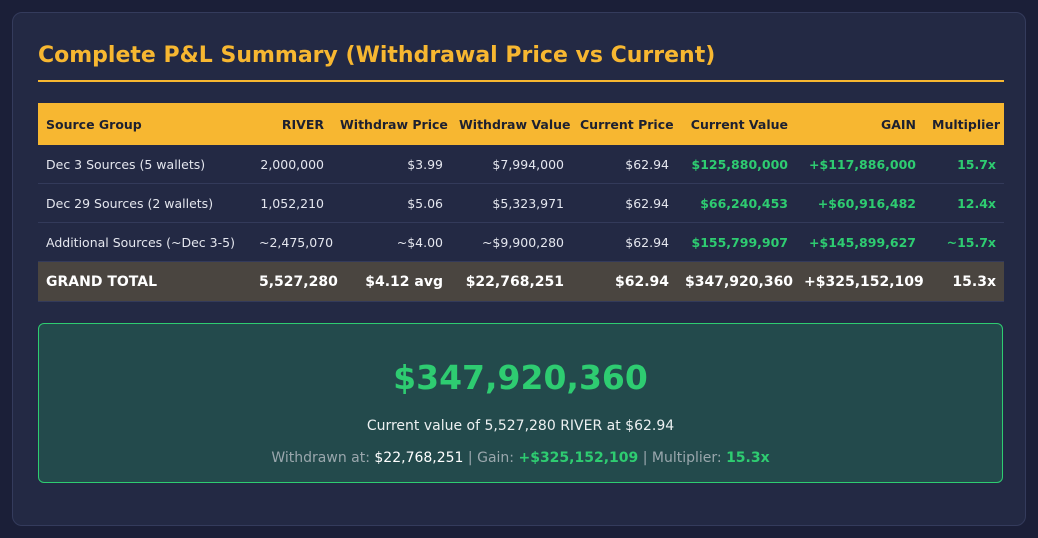 This screenshot has height=538, width=1038. What do you see at coordinates (736, 124) in the screenshot?
I see `col-header-current-value: Current Value` at bounding box center [736, 124].